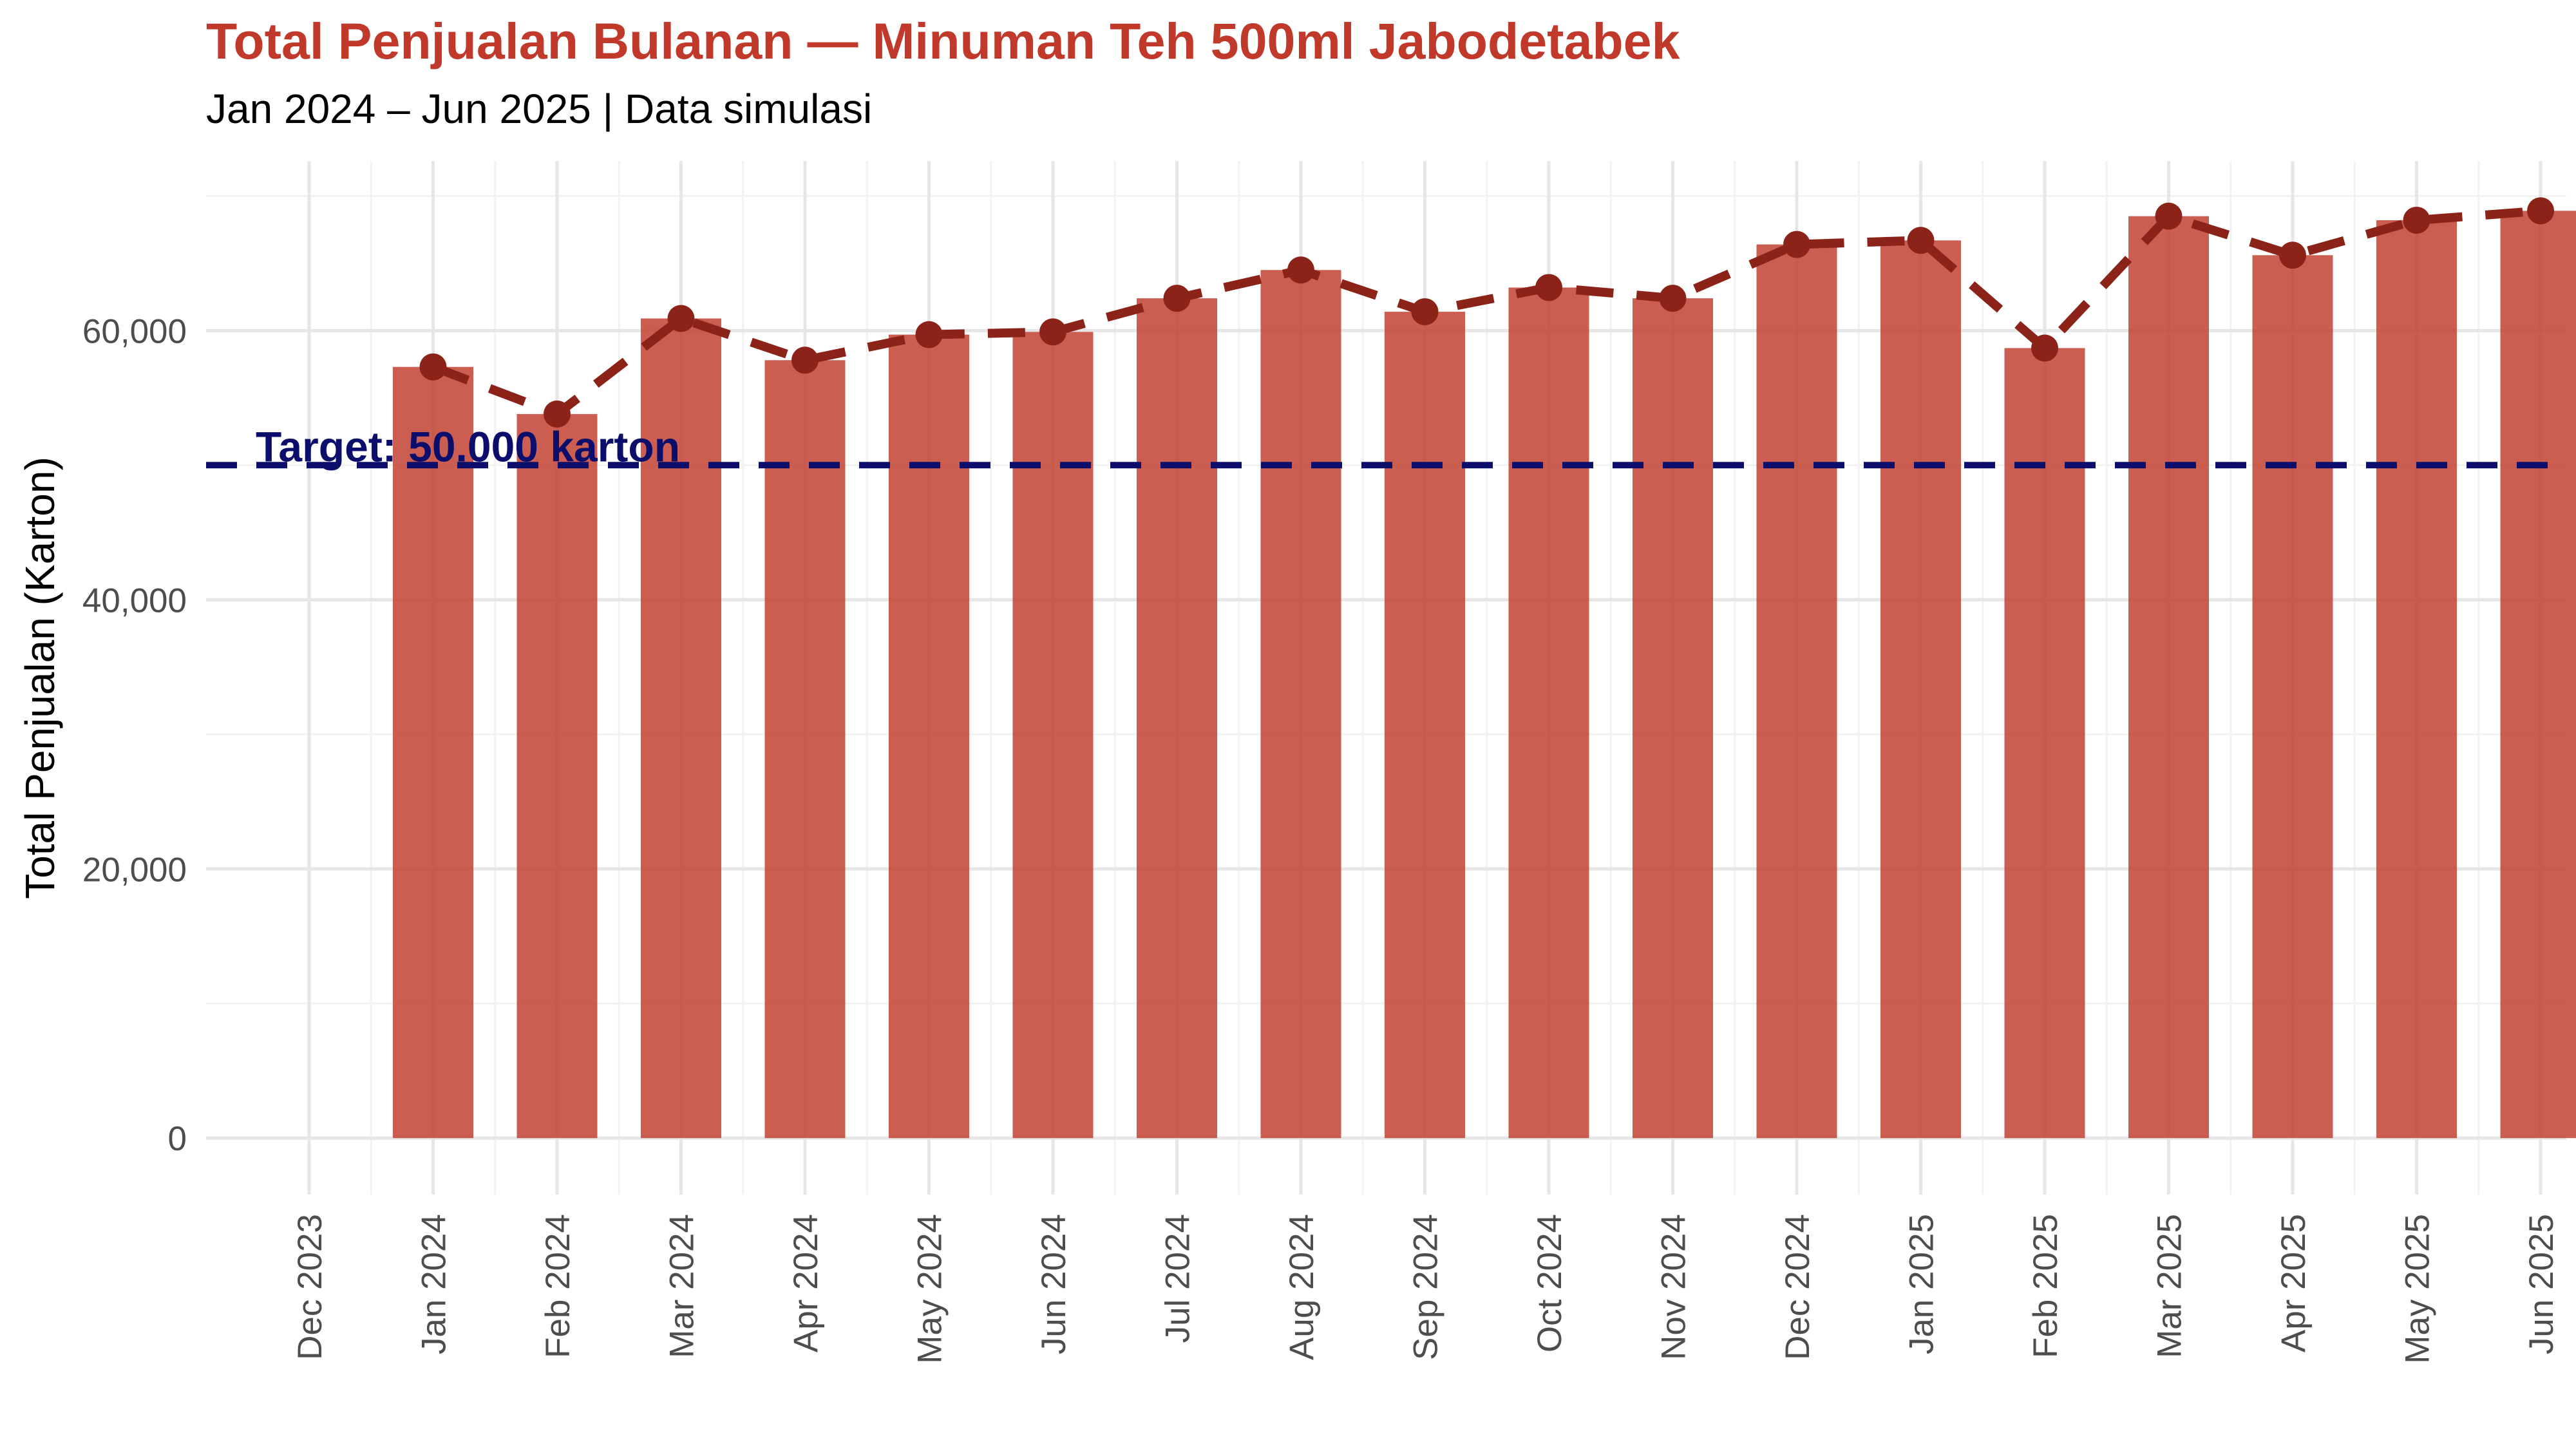 Image resolution: width=2576 pixels, height=1449 pixels. I want to click on x-tick-label: Feb 2024, so click(558, 1286).